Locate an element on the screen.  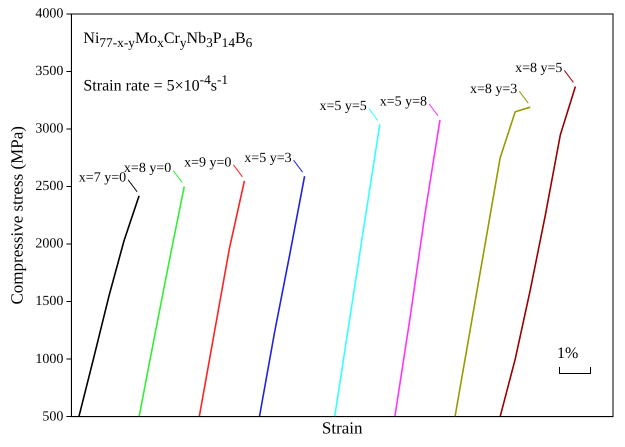
y-tick-label: 2500 is located at coordinates (49, 186).